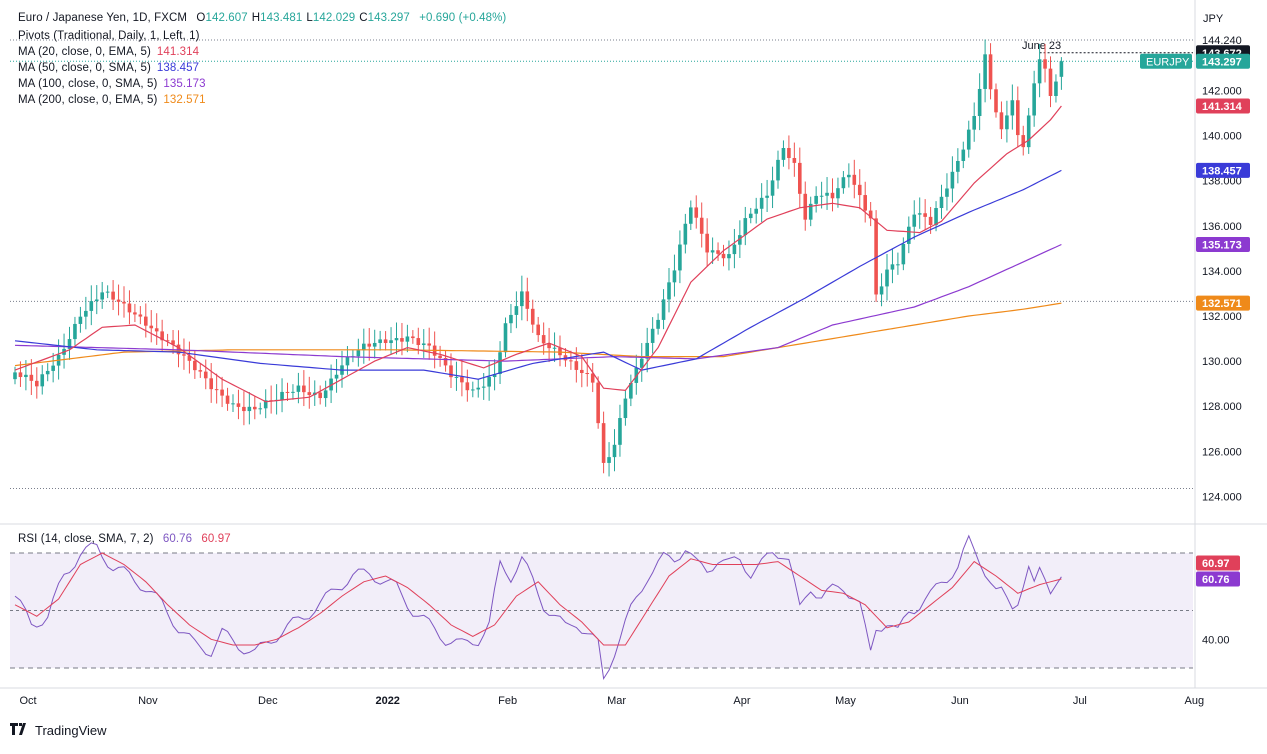  I want to click on indicator-row: Pivots (Traditional, Daily, 1, Left, 1), so click(112, 36).